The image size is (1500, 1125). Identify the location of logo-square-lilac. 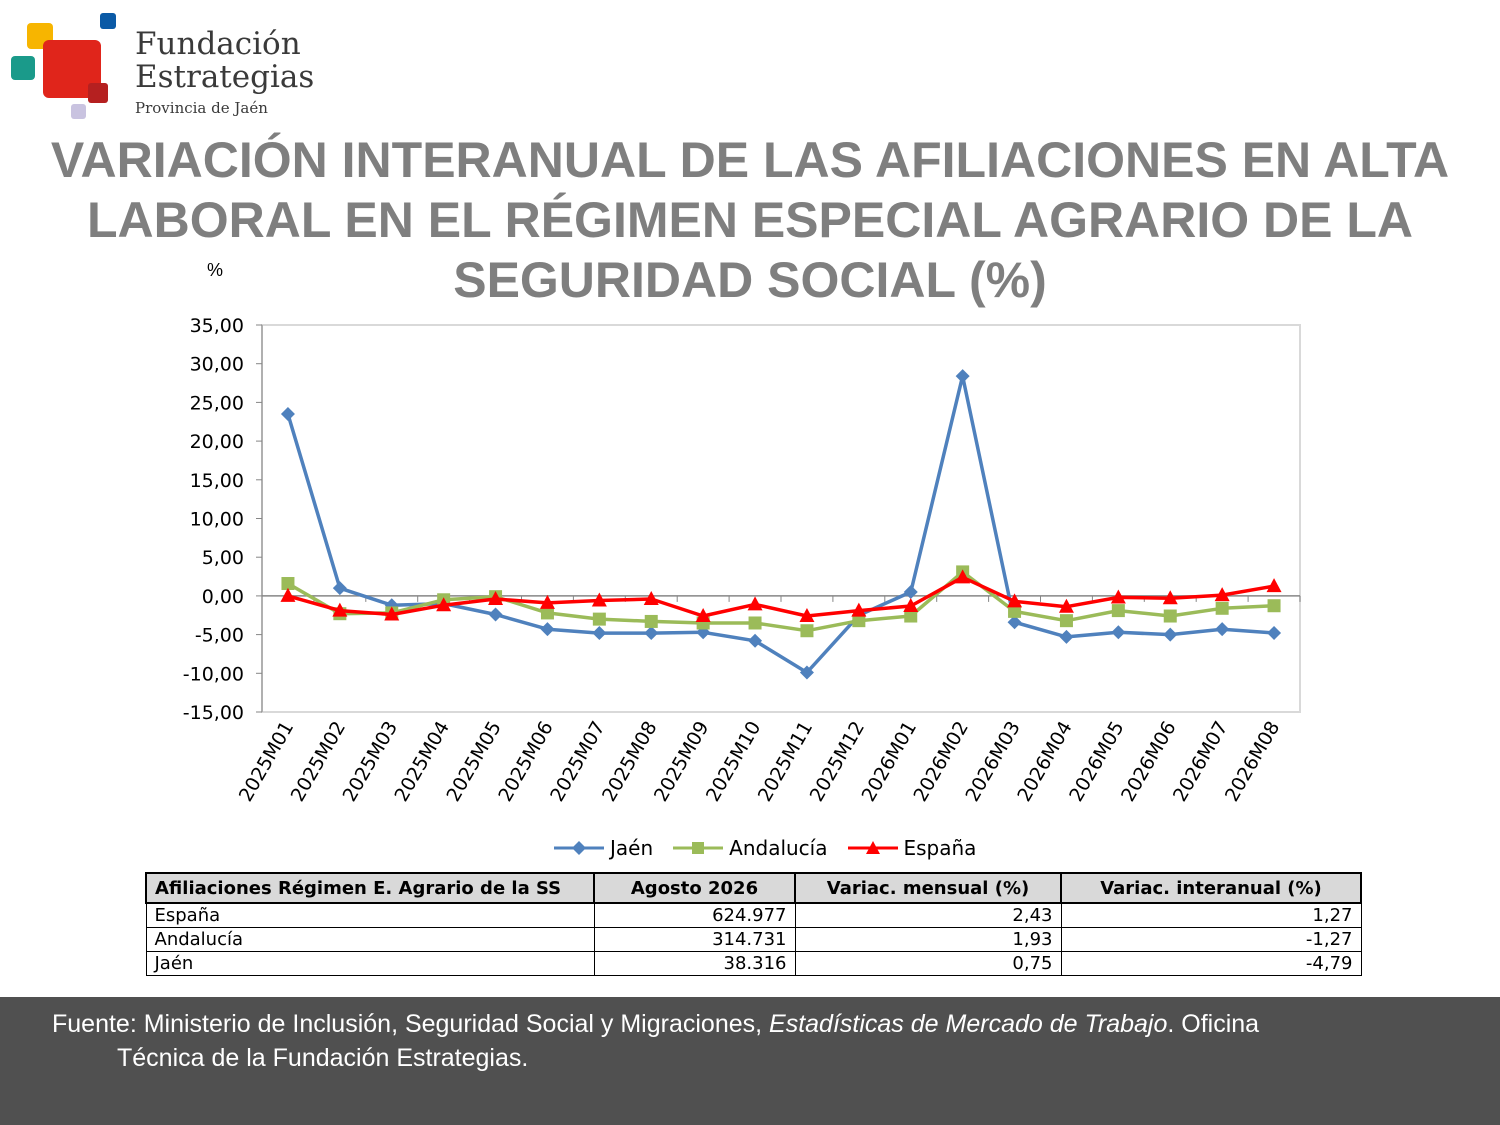
(78, 111).